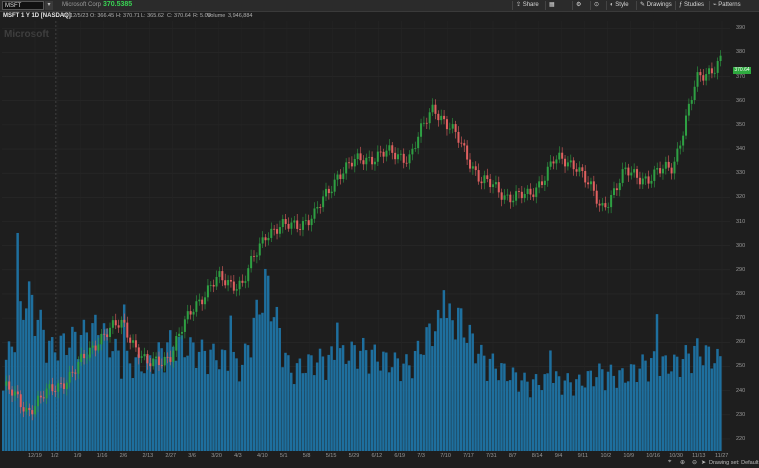 This screenshot has height=468, width=759. What do you see at coordinates (594, 5) in the screenshot?
I see `lock-button: ⊙` at bounding box center [594, 5].